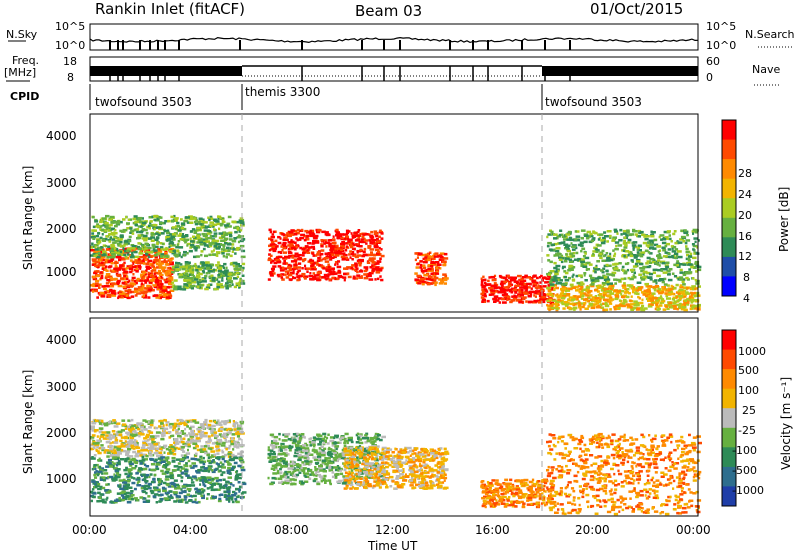 Image resolution: width=800 pixels, height=554 pixels. Describe the element at coordinates (24, 96) in the screenshot. I see `cpid-label: CPID` at that location.